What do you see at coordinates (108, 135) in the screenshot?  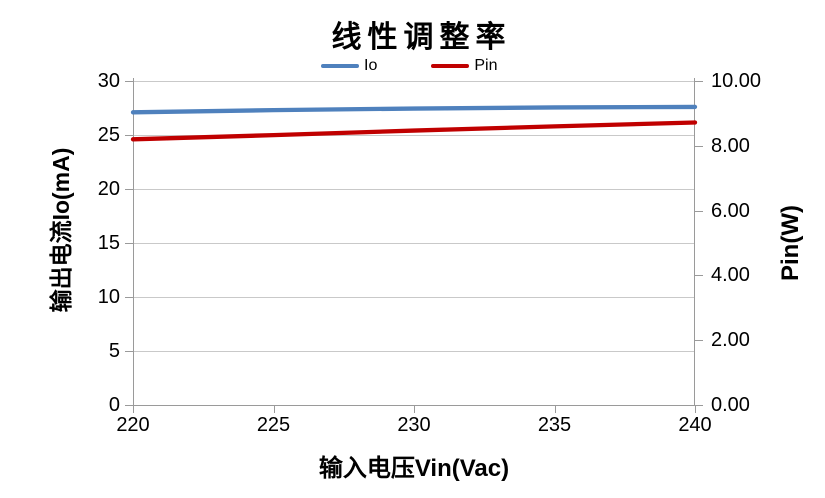 I see `tick-label: 25` at bounding box center [108, 135].